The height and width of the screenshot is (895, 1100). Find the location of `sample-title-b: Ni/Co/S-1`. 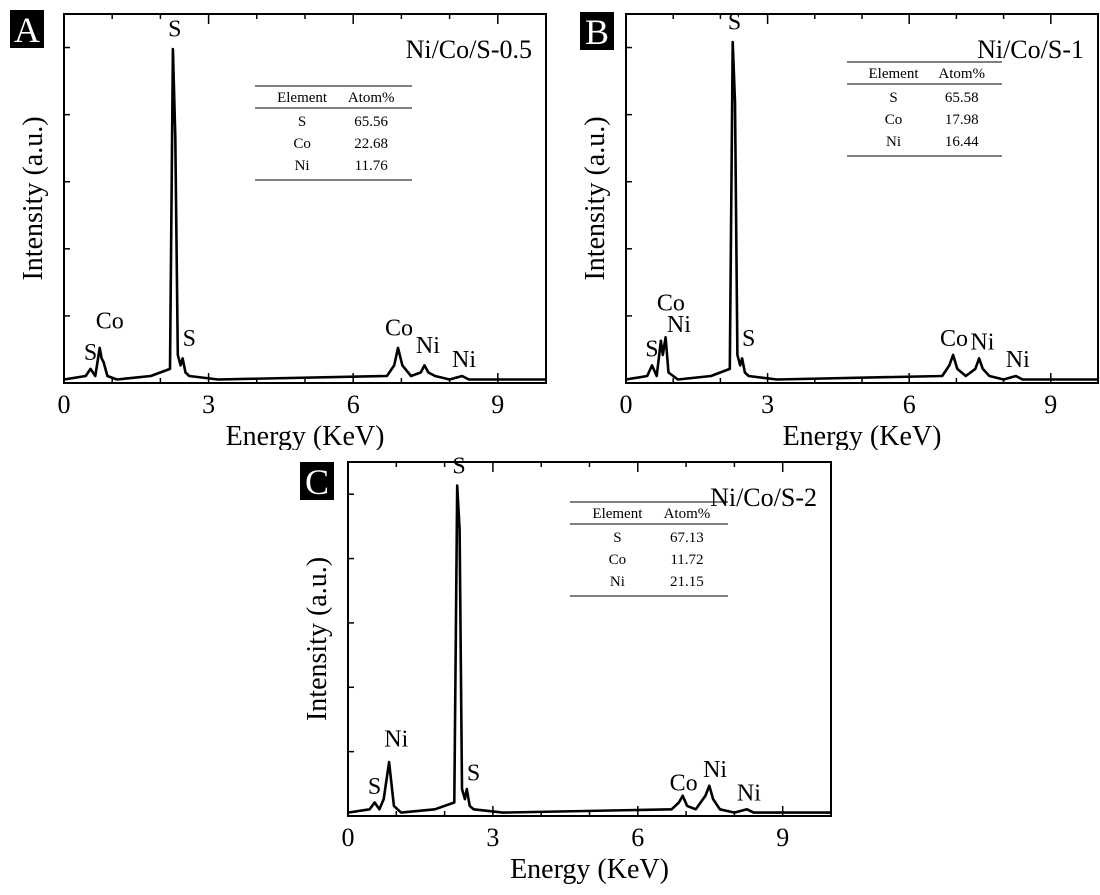

sample-title-b: Ni/Co/S-1 is located at coordinates (1030, 49).